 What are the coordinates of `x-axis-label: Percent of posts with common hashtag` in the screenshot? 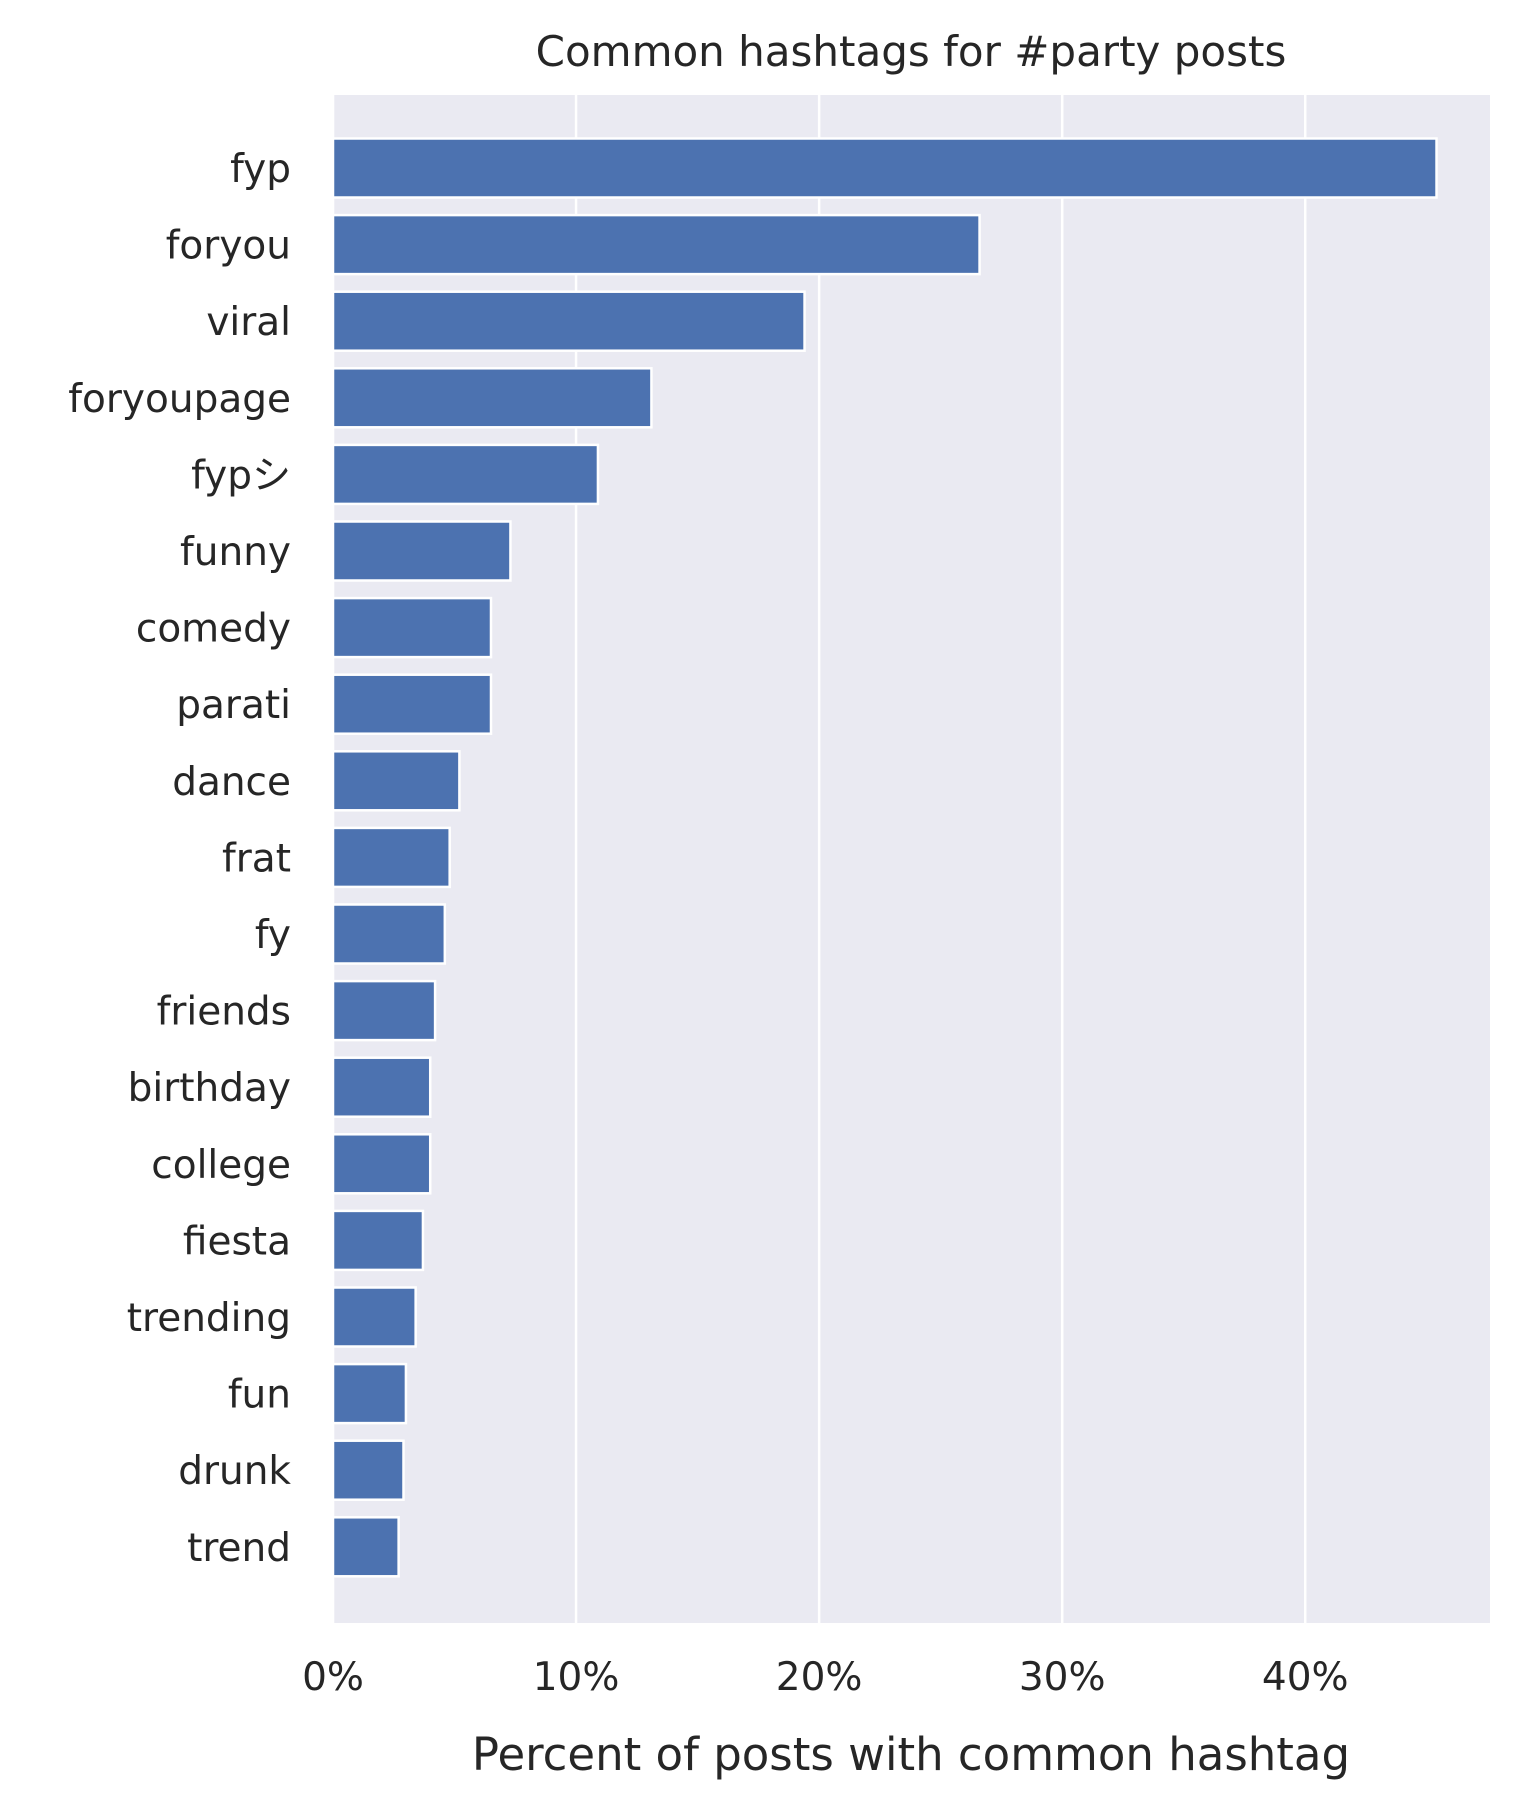 It's located at (911, 1754).